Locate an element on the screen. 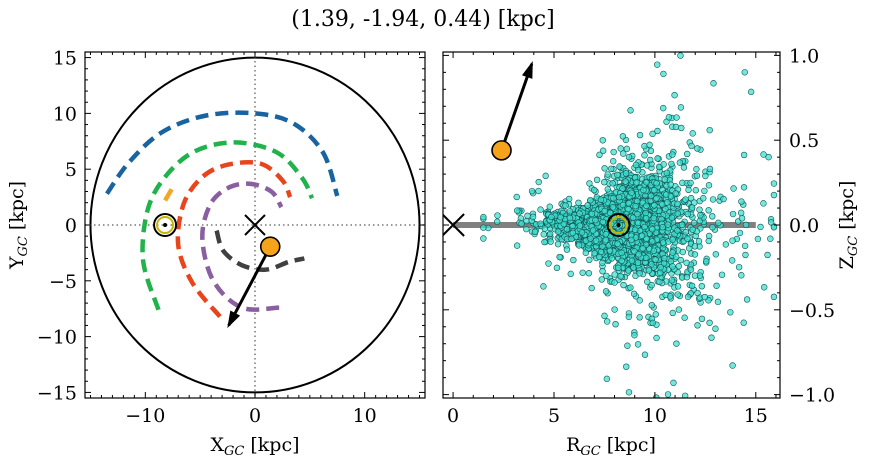 The height and width of the screenshot is (464, 874). x-tick-label: 10 is located at coordinates (655, 416).